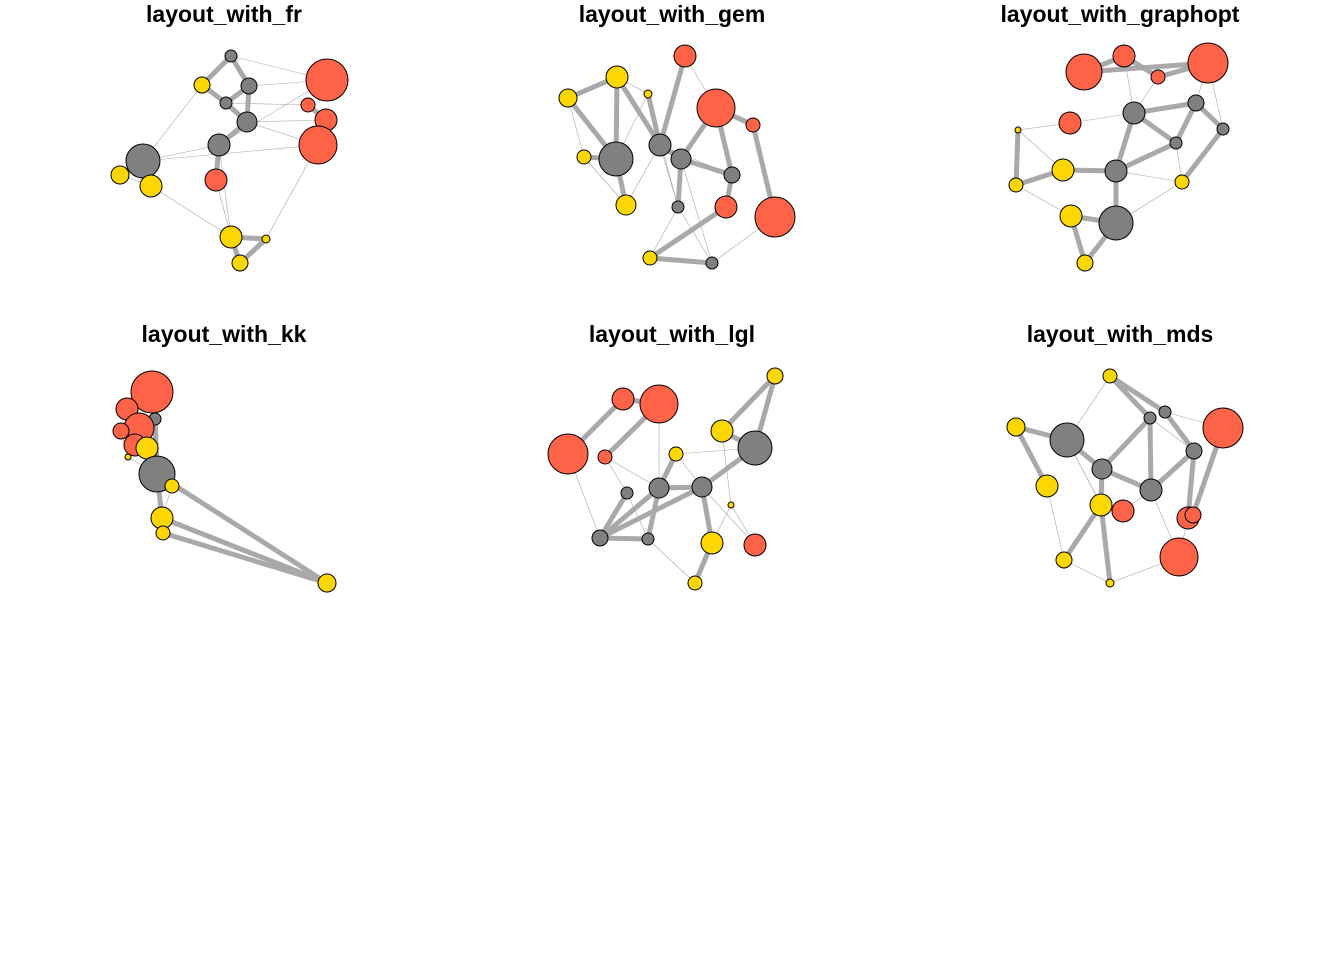 This screenshot has width=1344, height=960. Describe the element at coordinates (1119, 157) in the screenshot. I see `network-panel-graphopt` at that location.